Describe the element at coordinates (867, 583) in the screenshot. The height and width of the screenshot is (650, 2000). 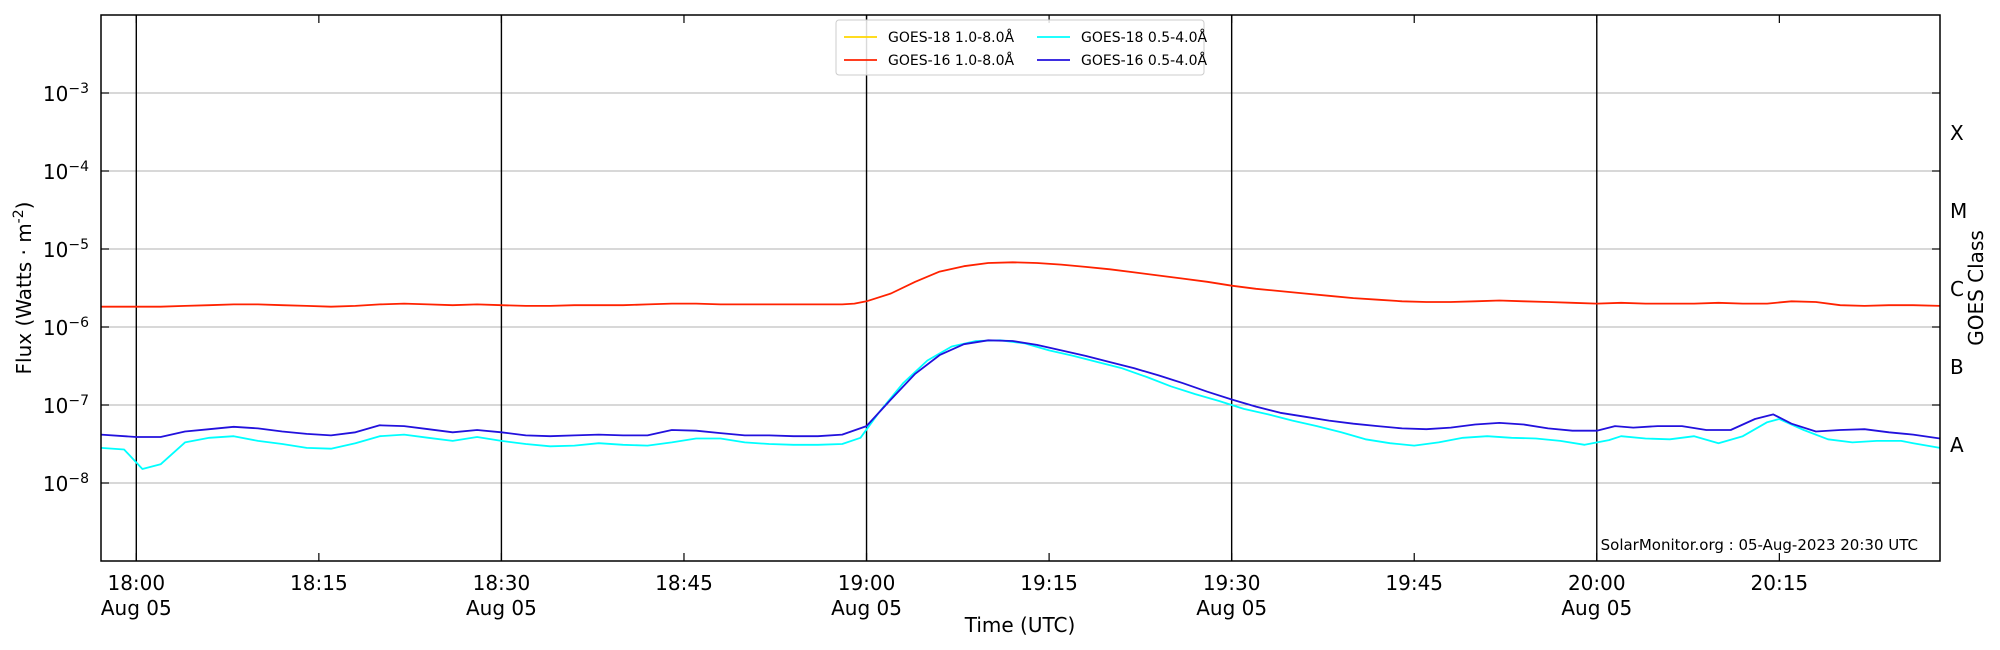
I see `x-tick-time-label: 19:00` at that location.